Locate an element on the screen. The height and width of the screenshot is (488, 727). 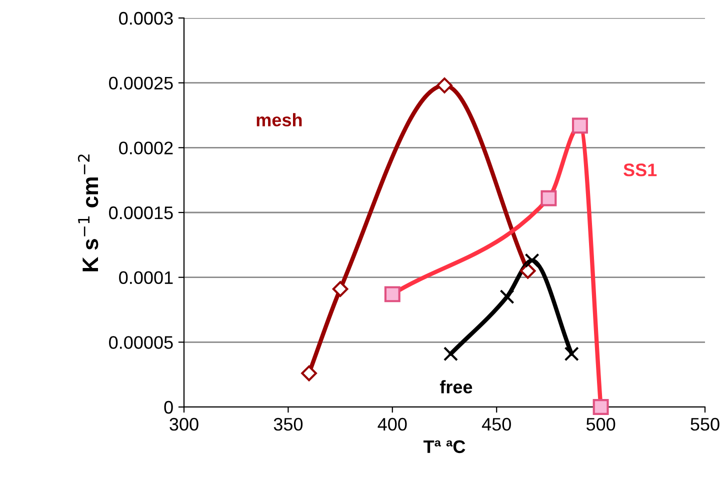
x-tick-label: 400 is located at coordinates (392, 424).